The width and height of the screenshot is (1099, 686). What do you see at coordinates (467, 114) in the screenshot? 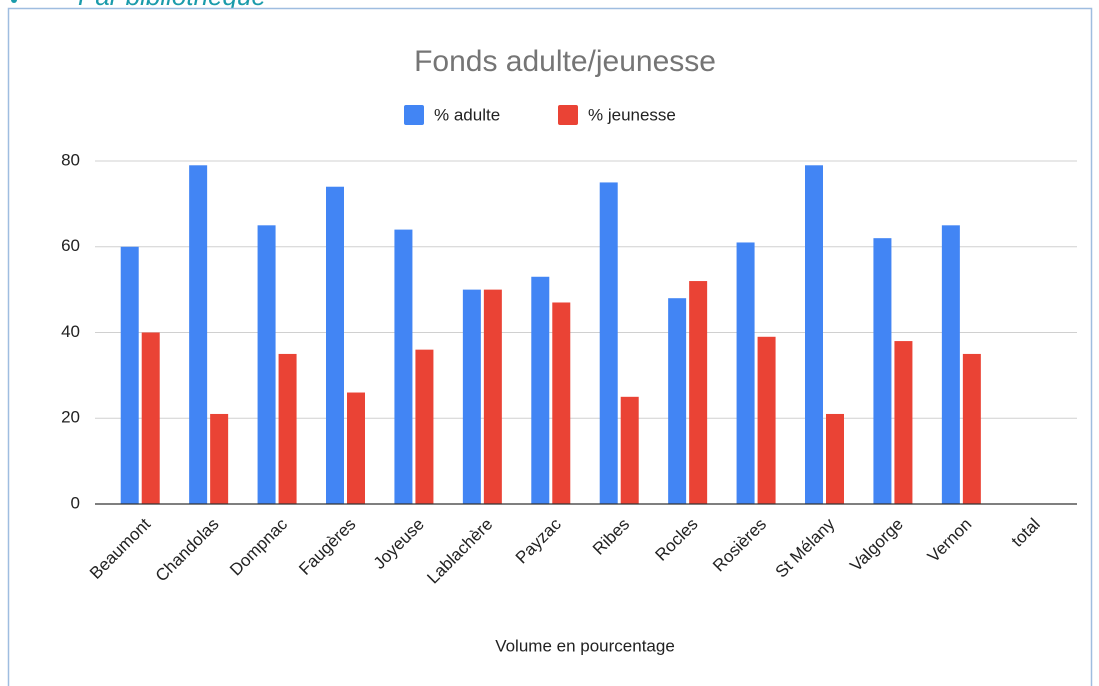
I see `legend-label: % adulte` at bounding box center [467, 114].